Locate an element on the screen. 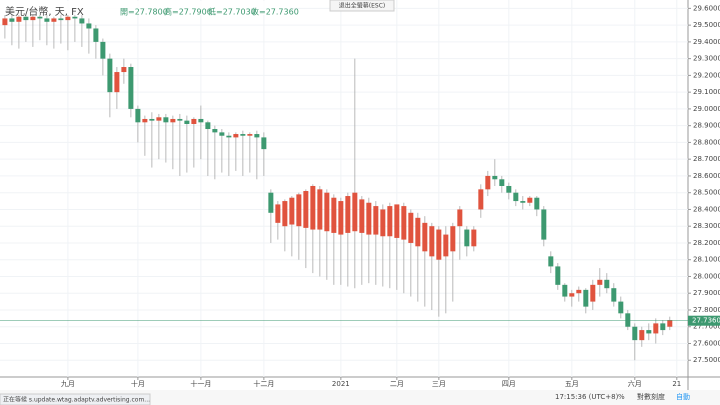 This screenshot has width=720, height=405. y-tick-label: 27.5000 is located at coordinates (706, 360).